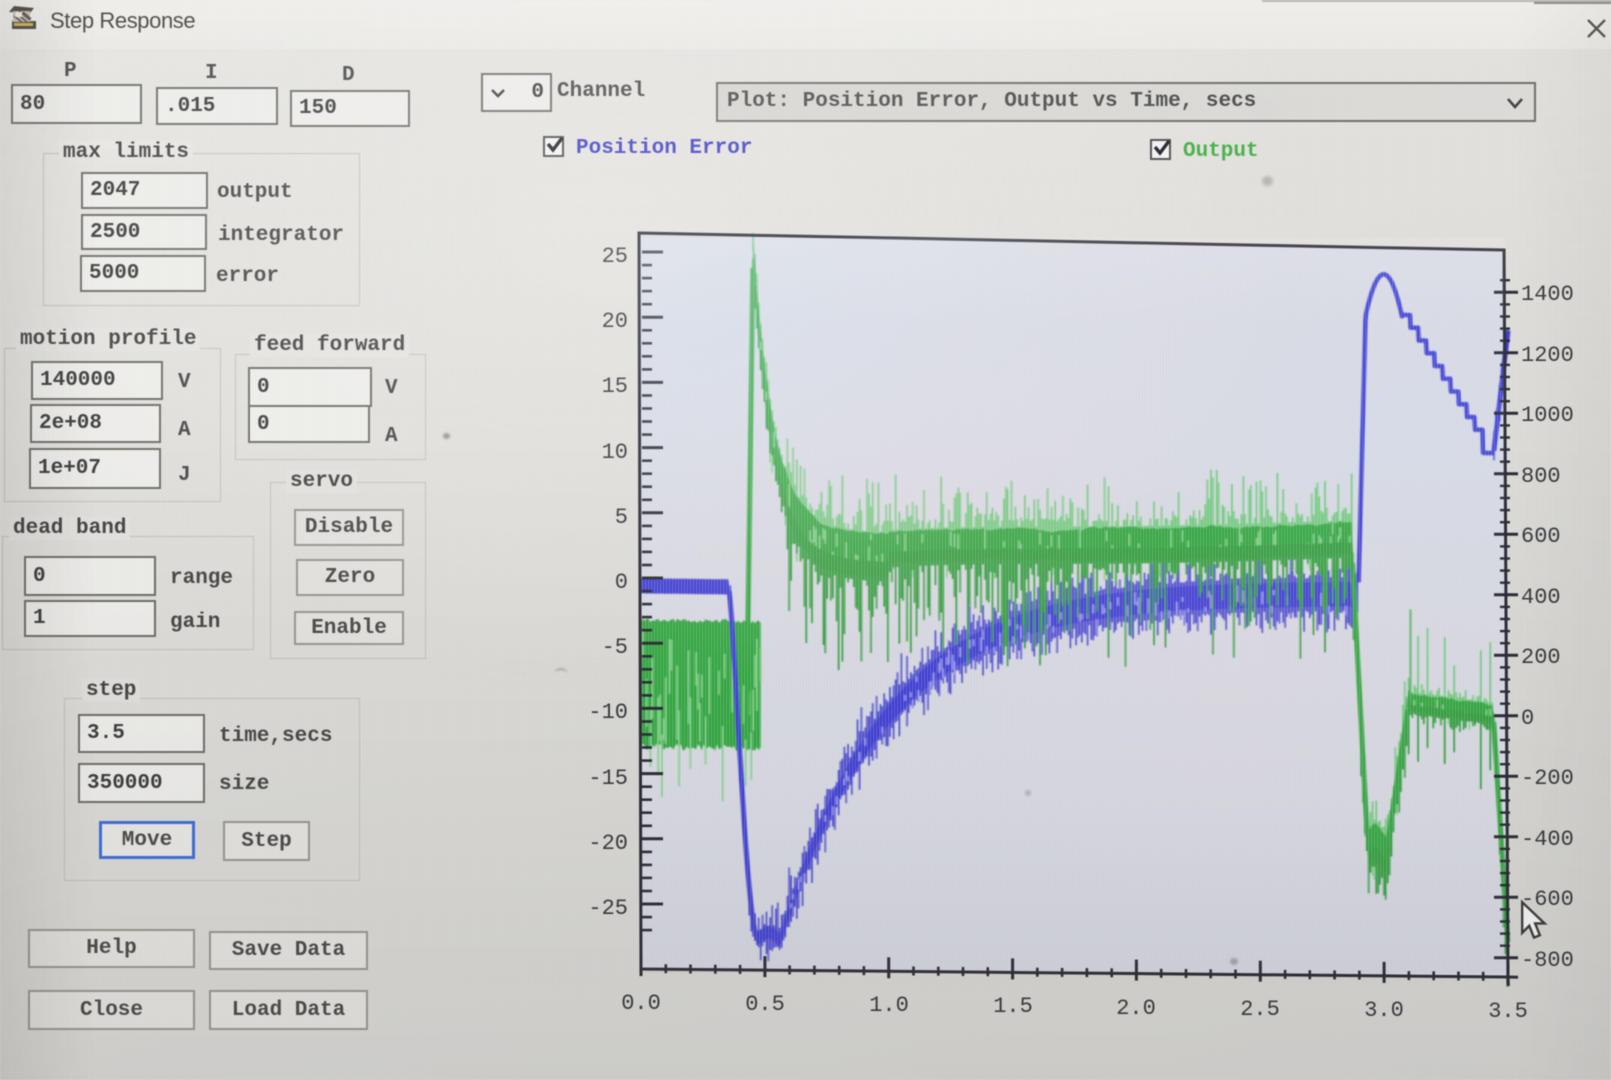 This screenshot has height=1080, width=1611. What do you see at coordinates (615, 321) in the screenshot?
I see `svg-text: 20` at bounding box center [615, 321].